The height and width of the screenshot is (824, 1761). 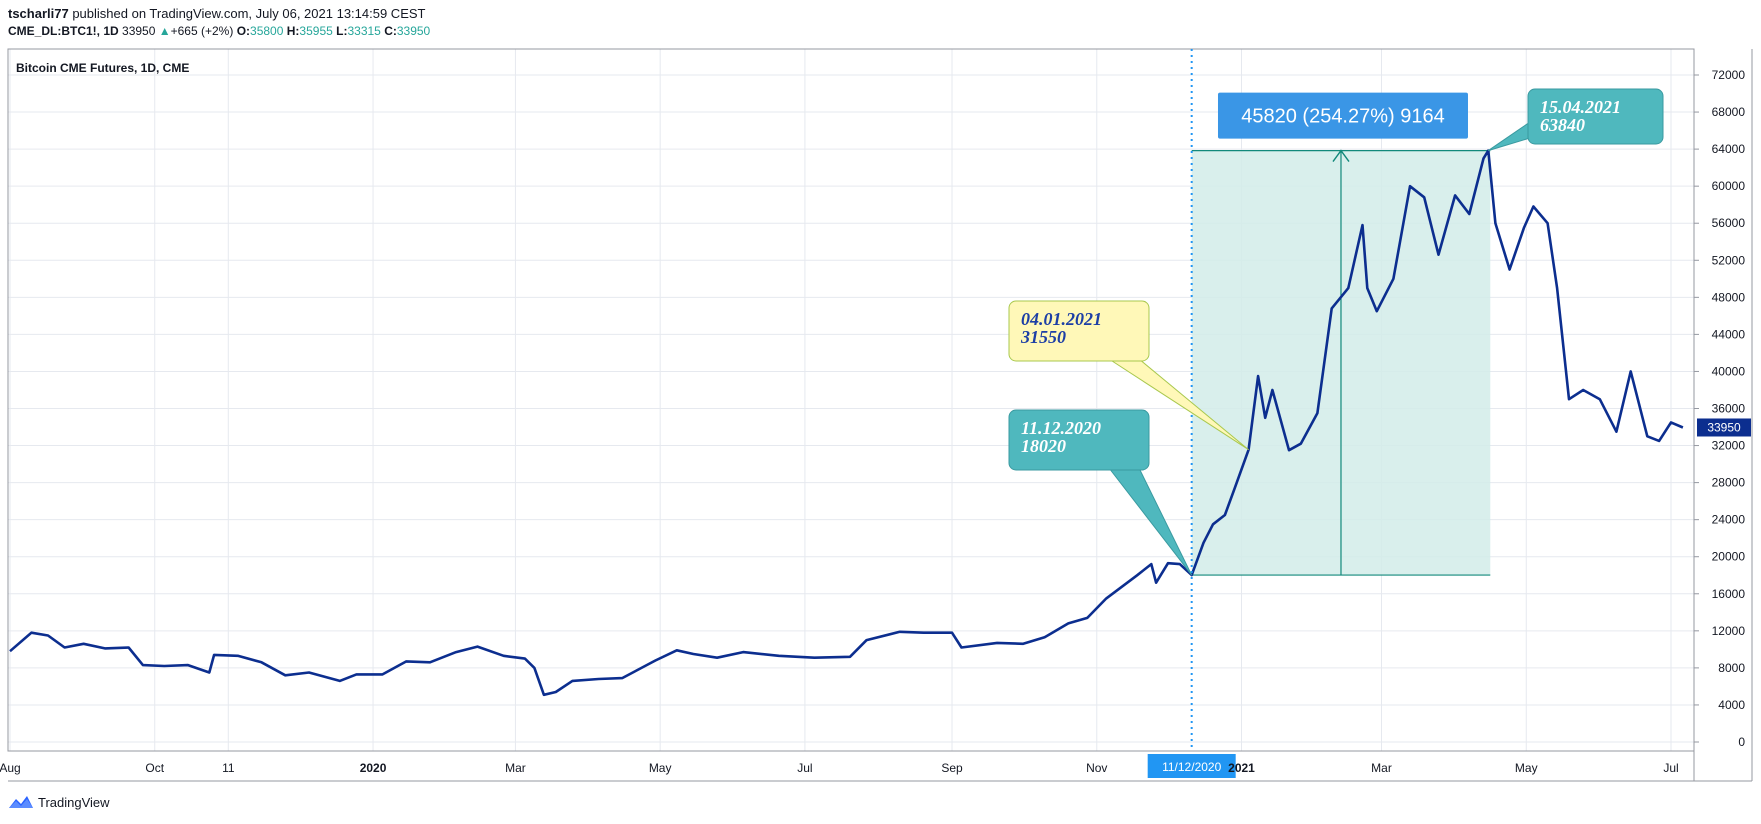 I want to click on crosshair: 11/12/2020, so click(x=1191, y=413).